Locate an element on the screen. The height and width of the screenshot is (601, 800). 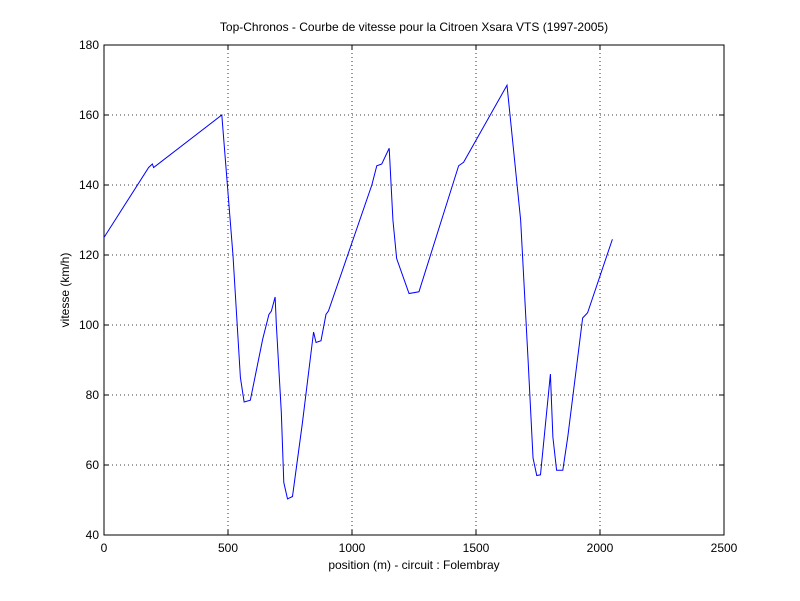
y-tick-label: 60 is located at coordinates (93, 465).